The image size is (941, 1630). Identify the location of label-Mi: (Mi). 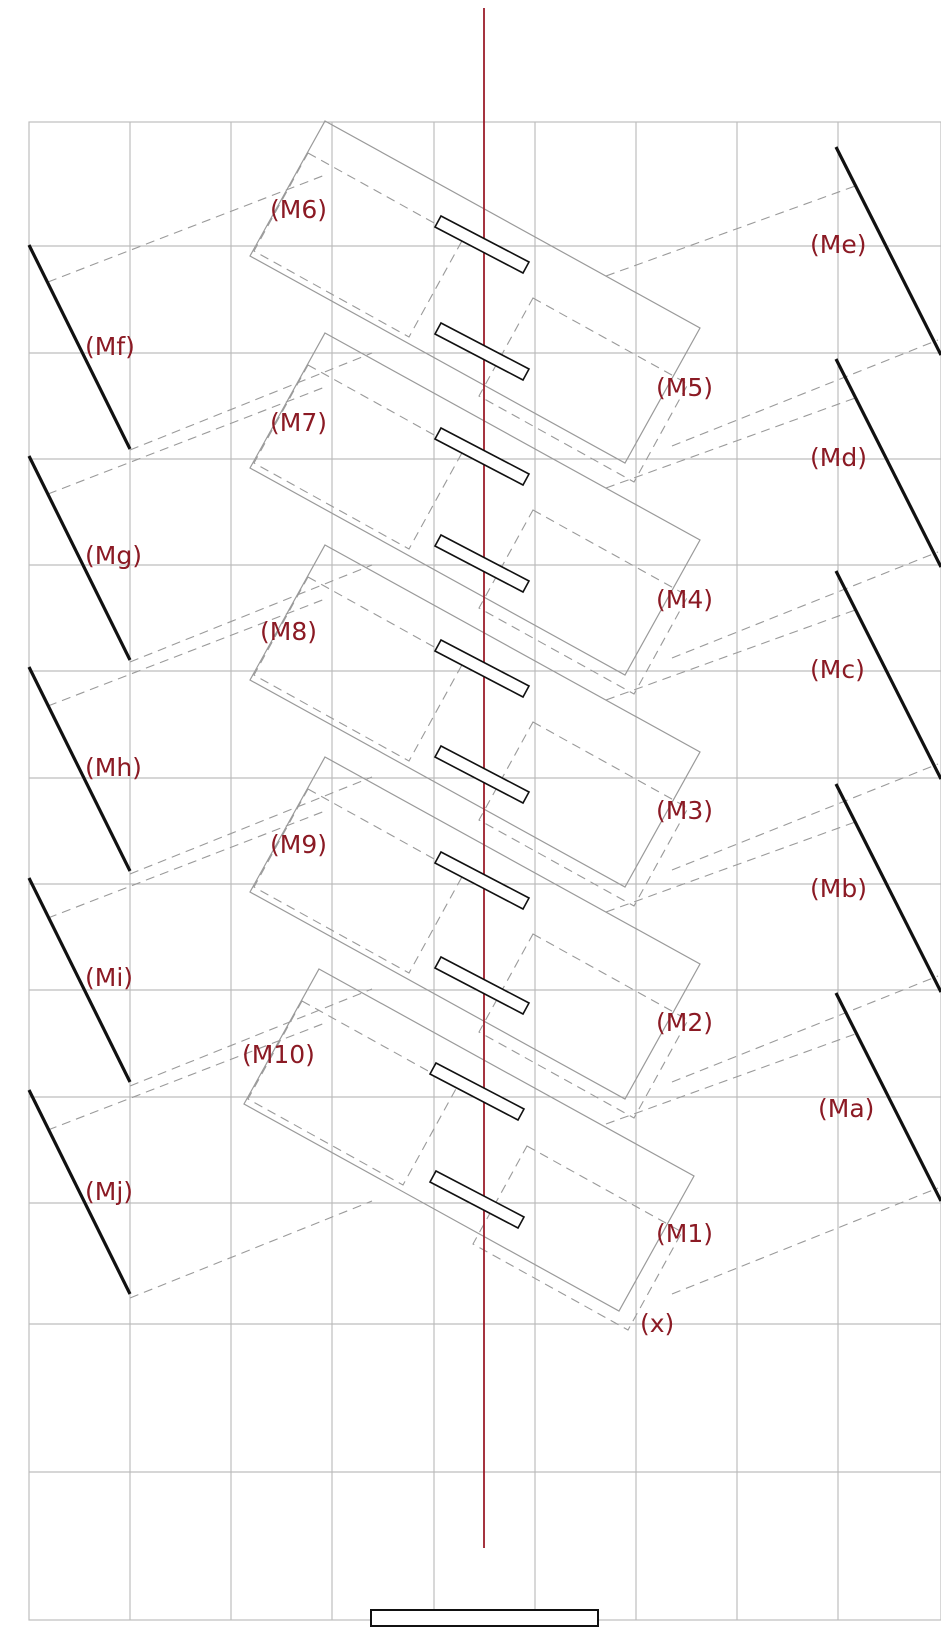
(109, 977).